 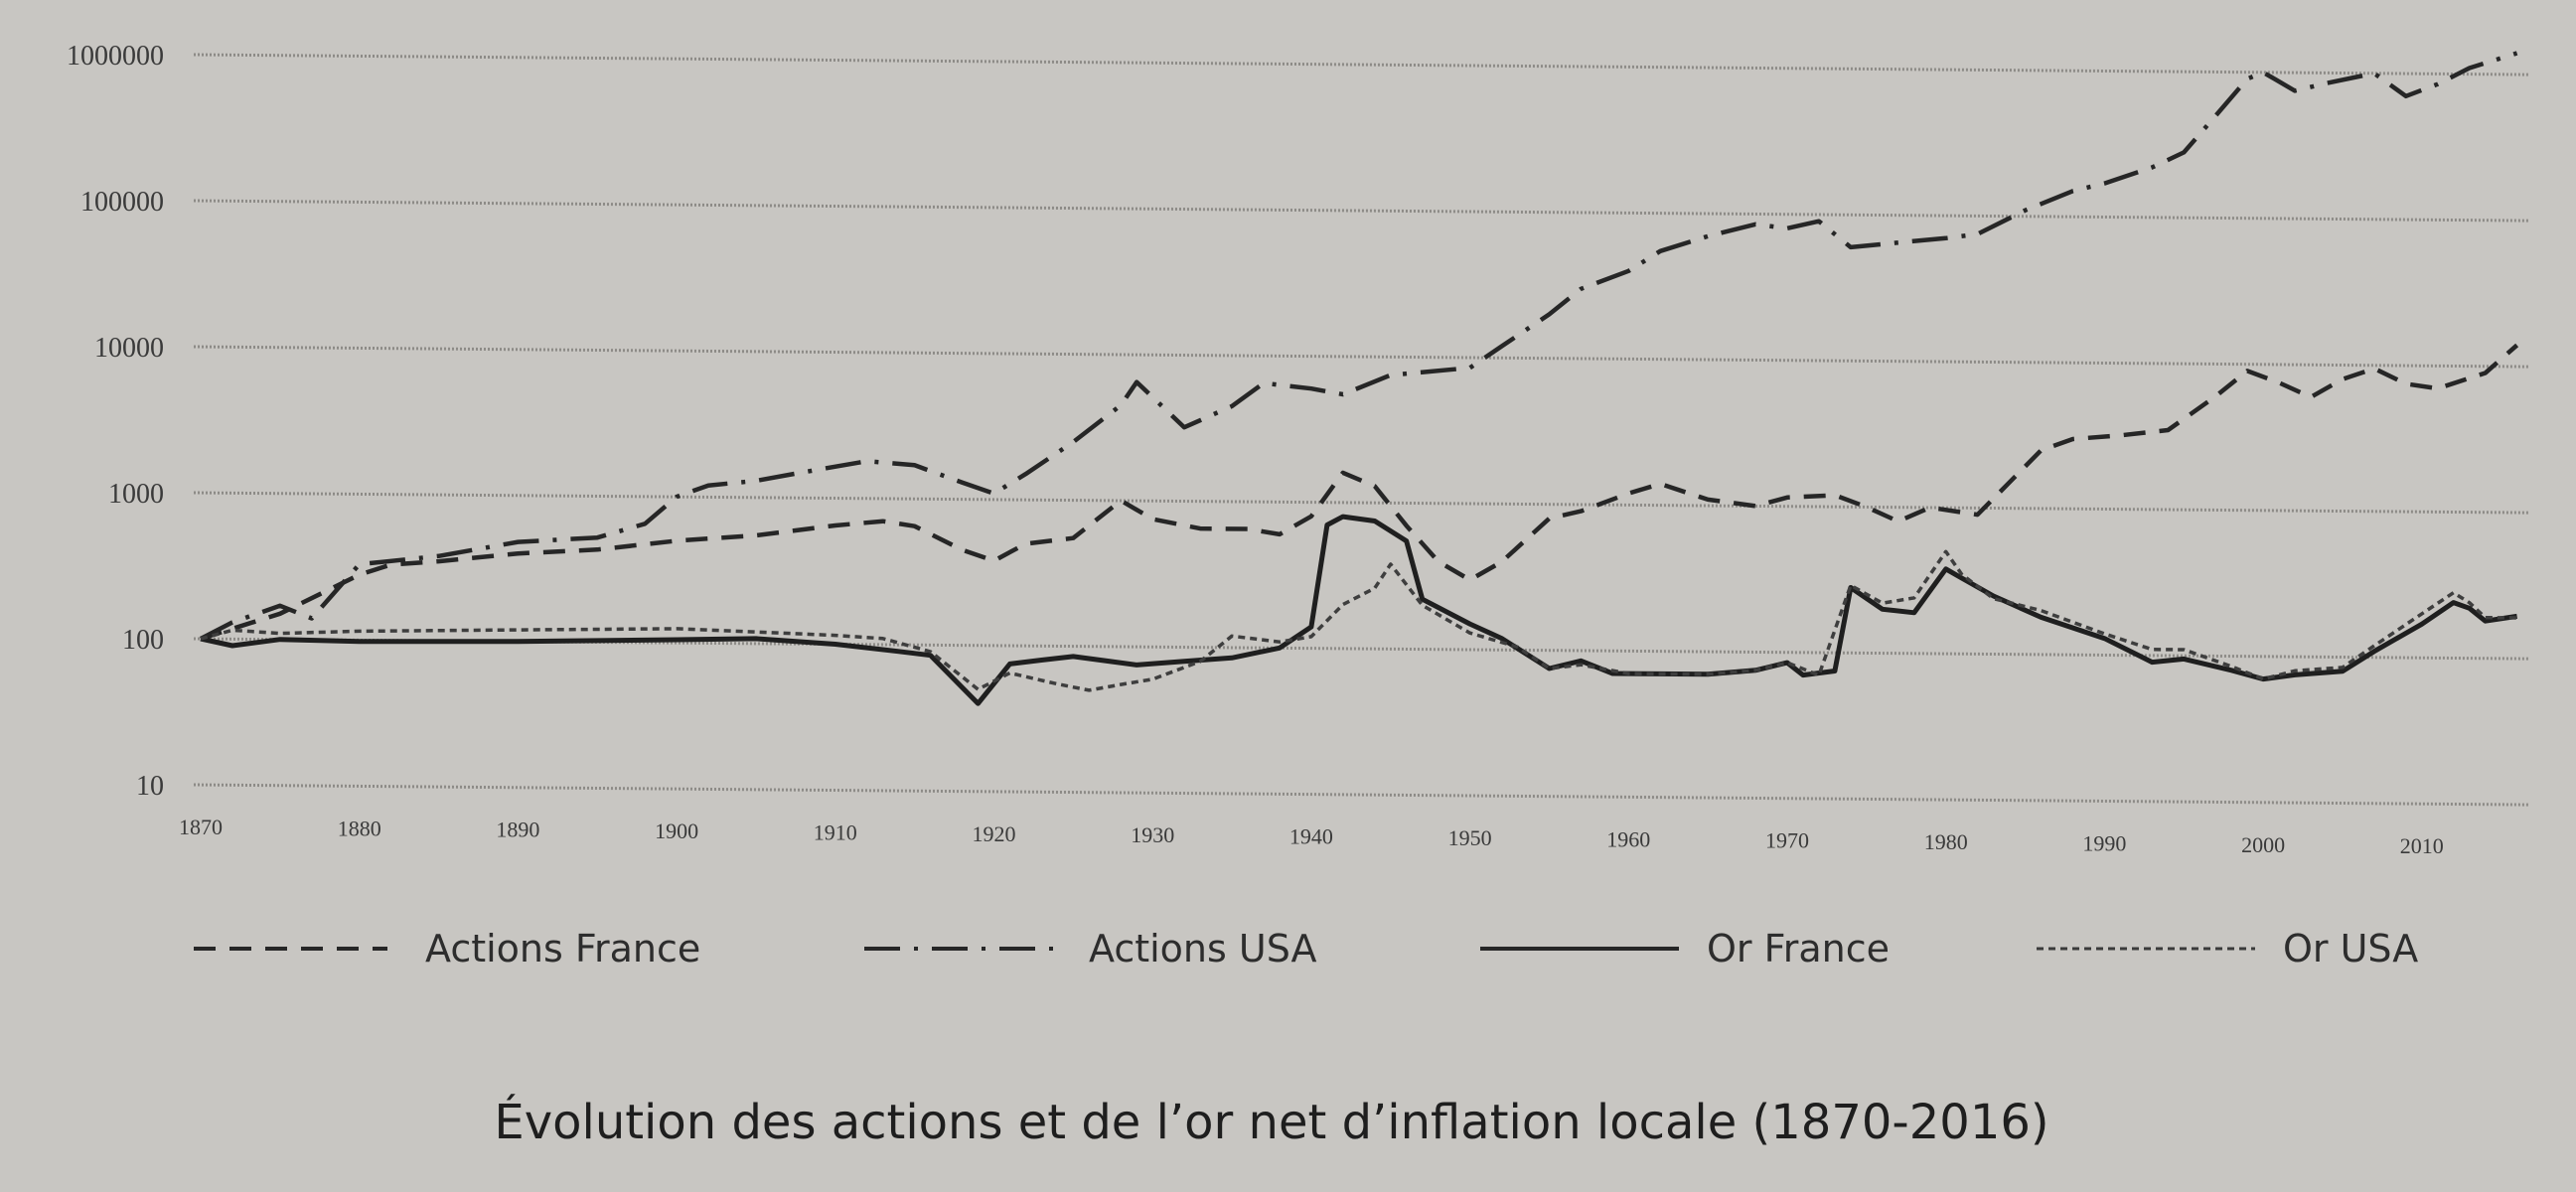 I want to click on series-line-or-usa, so click(x=1358, y=621).